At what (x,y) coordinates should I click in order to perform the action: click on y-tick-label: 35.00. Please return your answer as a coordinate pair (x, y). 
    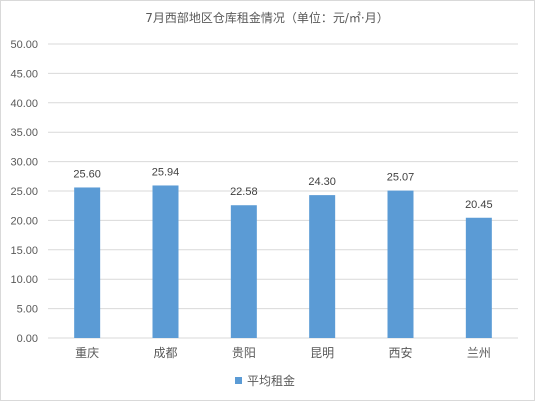
    Looking at the image, I should click on (24, 133).